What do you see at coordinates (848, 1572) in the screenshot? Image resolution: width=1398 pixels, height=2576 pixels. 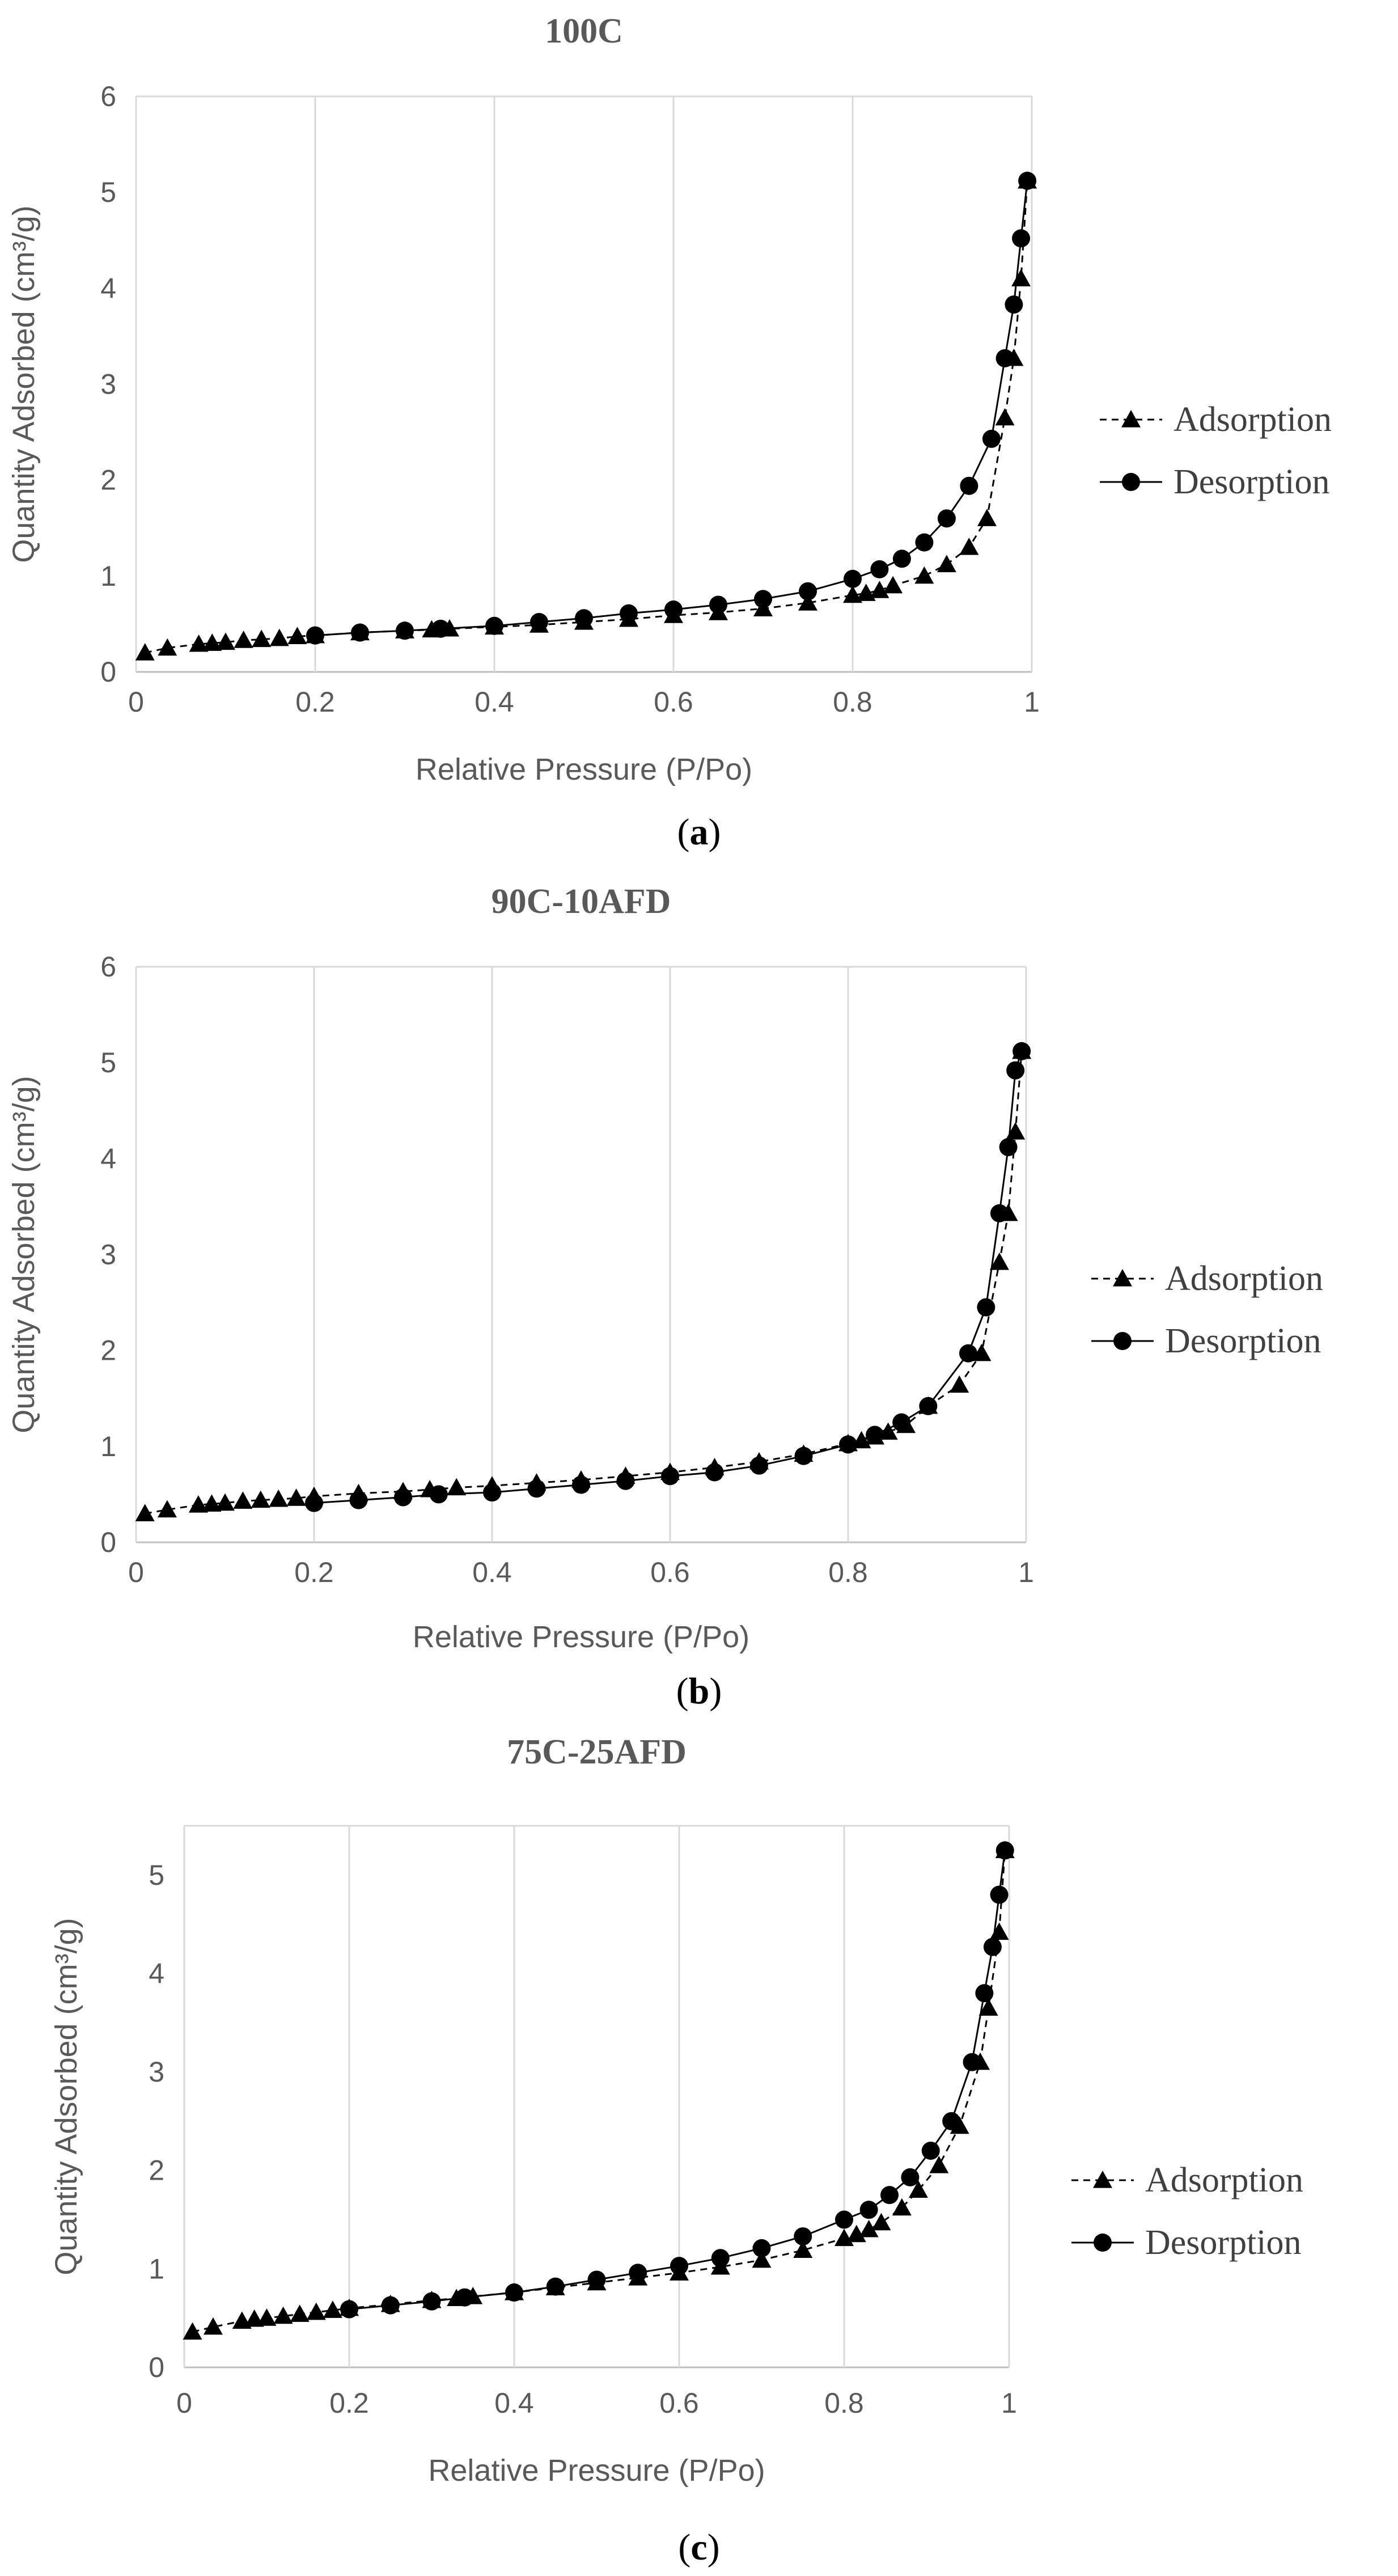 I see `x-tick-label: 0.8` at bounding box center [848, 1572].